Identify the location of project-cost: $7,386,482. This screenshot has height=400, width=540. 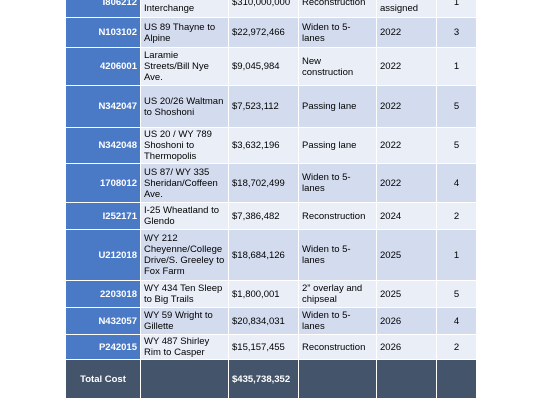
(263, 216).